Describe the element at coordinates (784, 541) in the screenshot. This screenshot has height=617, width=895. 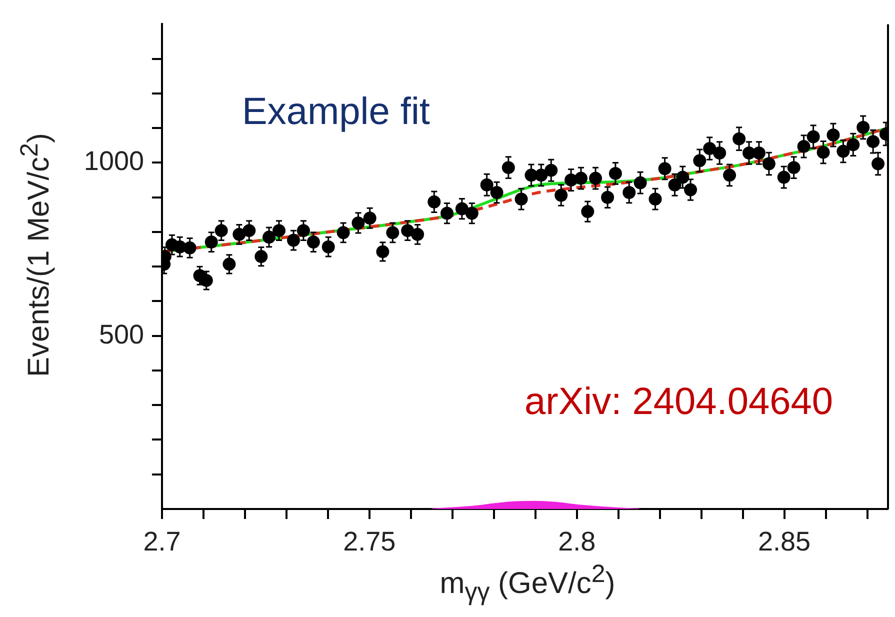
I see `x-tick-label: 2.85` at that location.